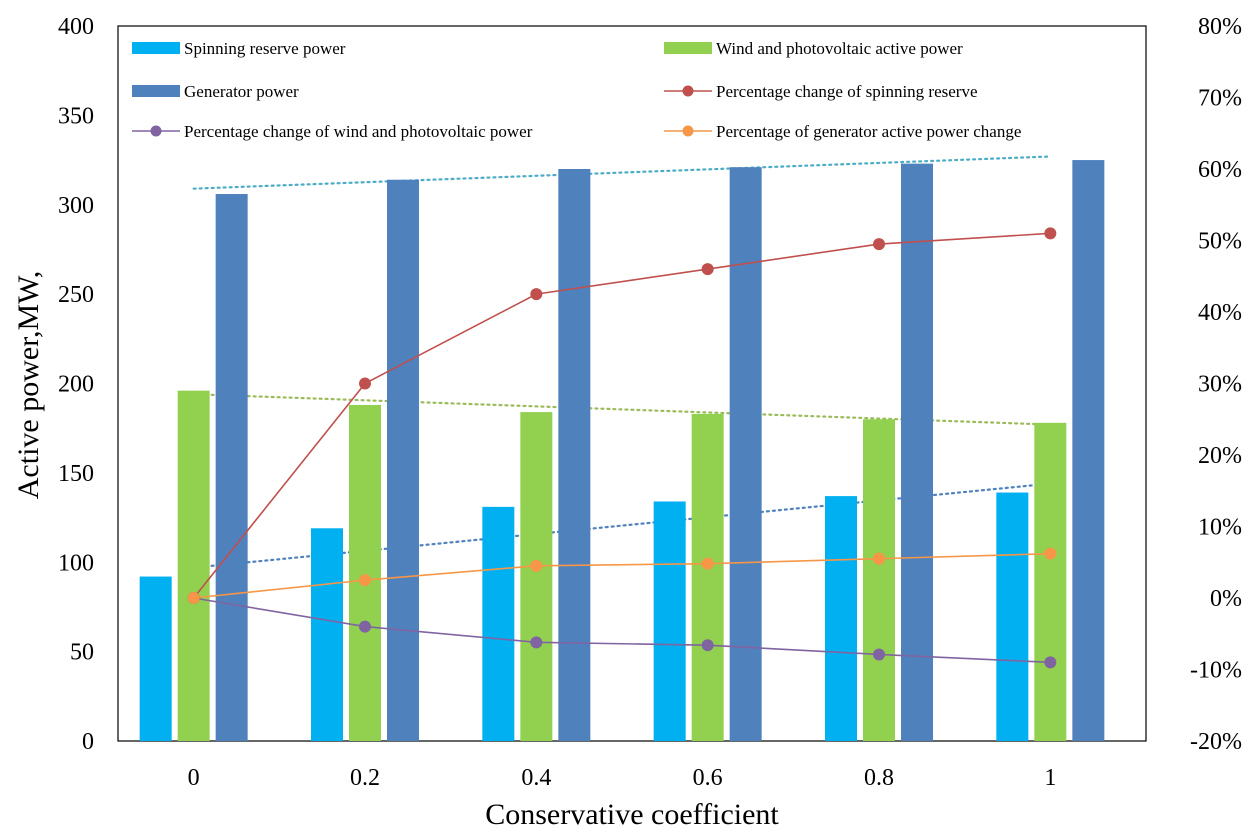 Image resolution: width=1256 pixels, height=840 pixels. What do you see at coordinates (688, 91) in the screenshot?
I see `legend-marker-percentage-change-of-spinning-reserve` at bounding box center [688, 91].